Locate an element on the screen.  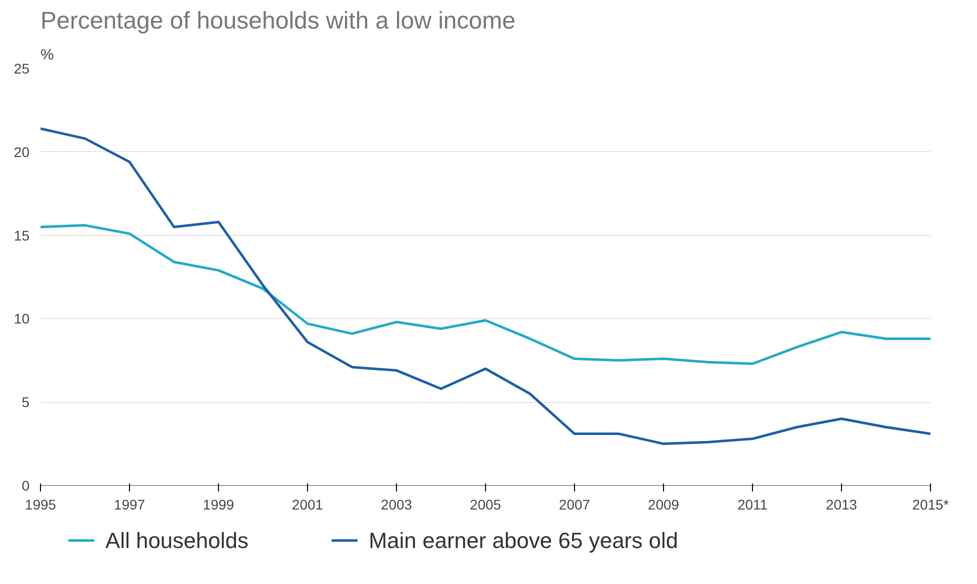
legend-label: All households is located at coordinates (177, 540).